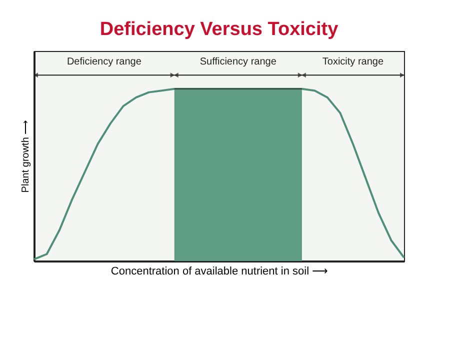 This screenshot has height=355, width=474. I want to click on text: Deficiency range, so click(104, 62).